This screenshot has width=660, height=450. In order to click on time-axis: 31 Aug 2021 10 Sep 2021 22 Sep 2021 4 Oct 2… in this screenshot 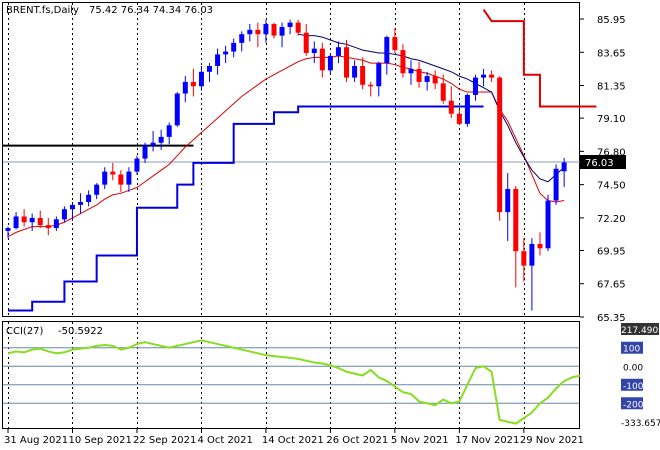, I will do `click(294, 437)`.